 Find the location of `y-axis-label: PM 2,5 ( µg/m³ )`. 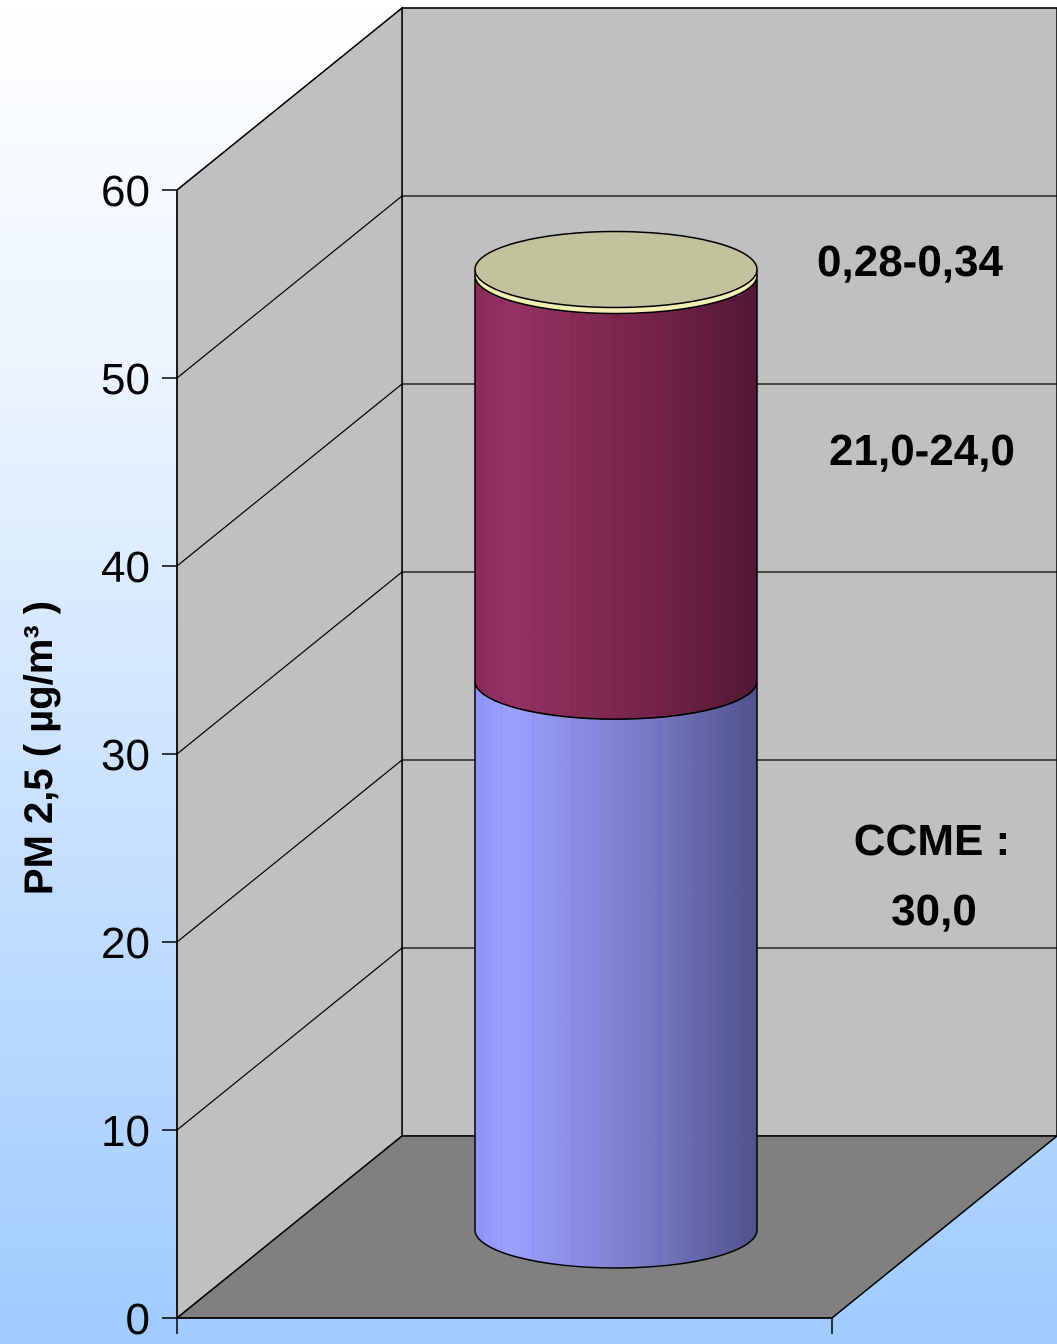

y-axis-label: PM 2,5 ( µg/m³ ) is located at coordinates (39, 748).